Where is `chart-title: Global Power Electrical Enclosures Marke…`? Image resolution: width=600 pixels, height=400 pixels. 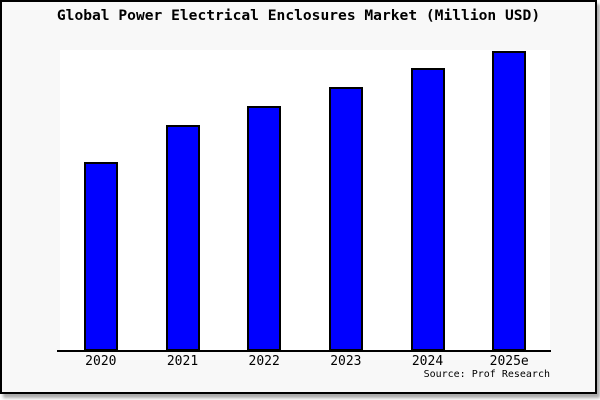 chart-title: Global Power Electrical Enclosures Marke… is located at coordinates (298, 15).